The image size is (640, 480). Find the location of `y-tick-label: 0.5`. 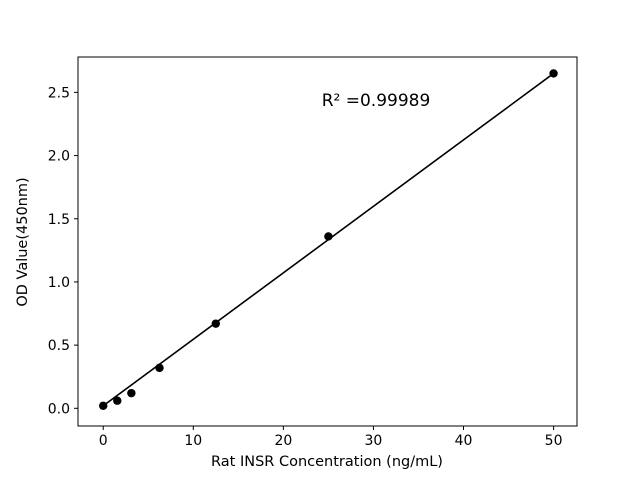

y-tick-label: 0.5 is located at coordinates (59, 346).